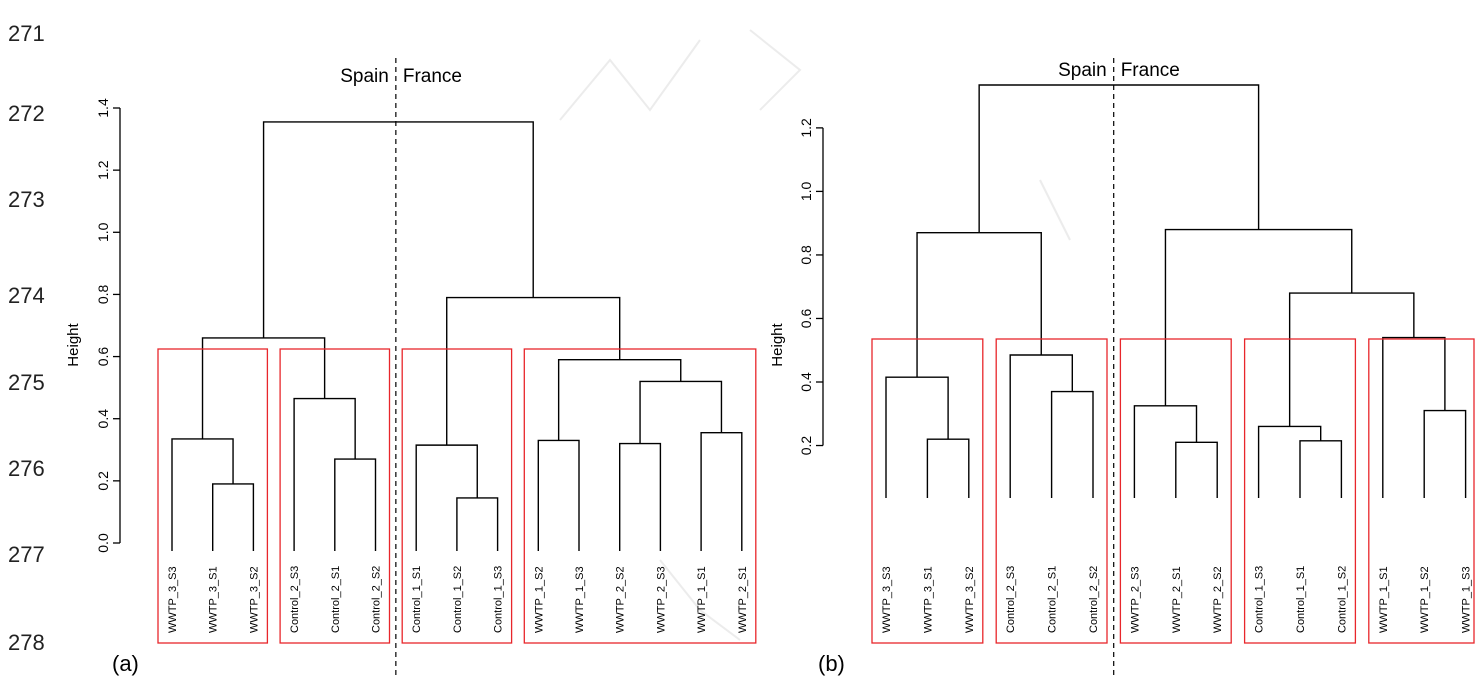 The width and height of the screenshot is (1476, 678). I want to click on line-number: 272, so click(26, 113).